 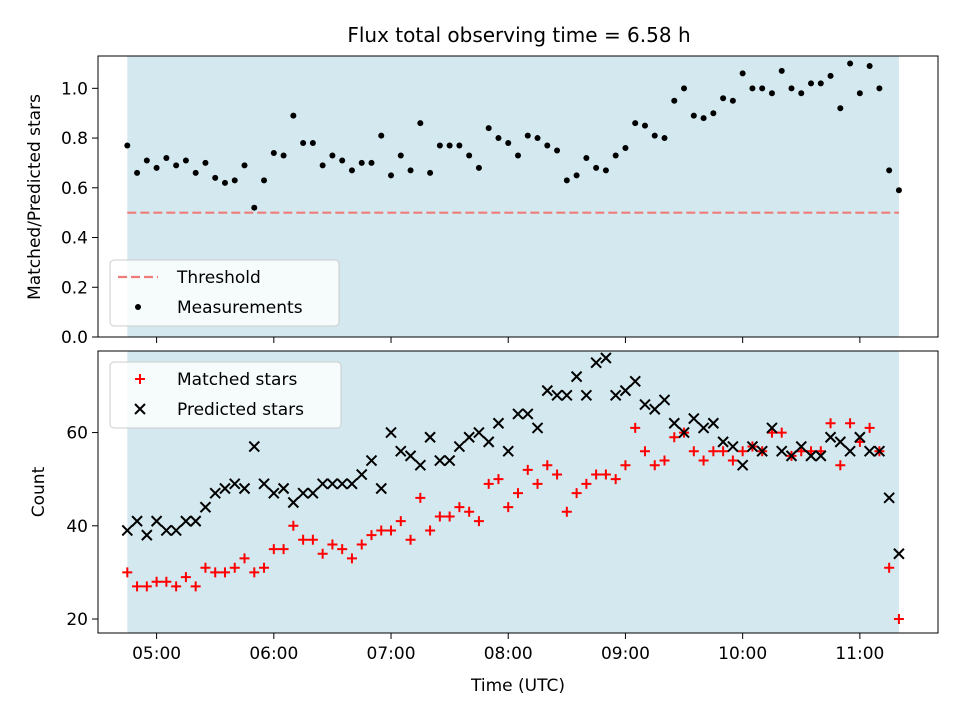 What do you see at coordinates (240, 308) in the screenshot?
I see `legend-label: Measurements` at bounding box center [240, 308].